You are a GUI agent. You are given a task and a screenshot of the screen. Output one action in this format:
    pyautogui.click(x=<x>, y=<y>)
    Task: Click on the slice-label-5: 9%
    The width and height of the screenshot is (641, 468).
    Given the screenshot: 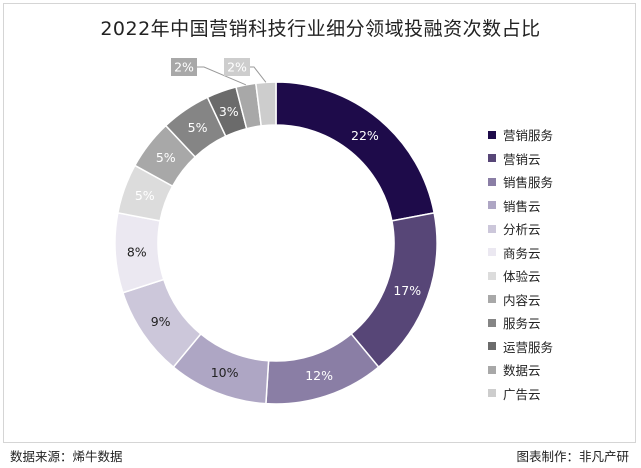 What is the action you would take?
    pyautogui.click(x=161, y=321)
    